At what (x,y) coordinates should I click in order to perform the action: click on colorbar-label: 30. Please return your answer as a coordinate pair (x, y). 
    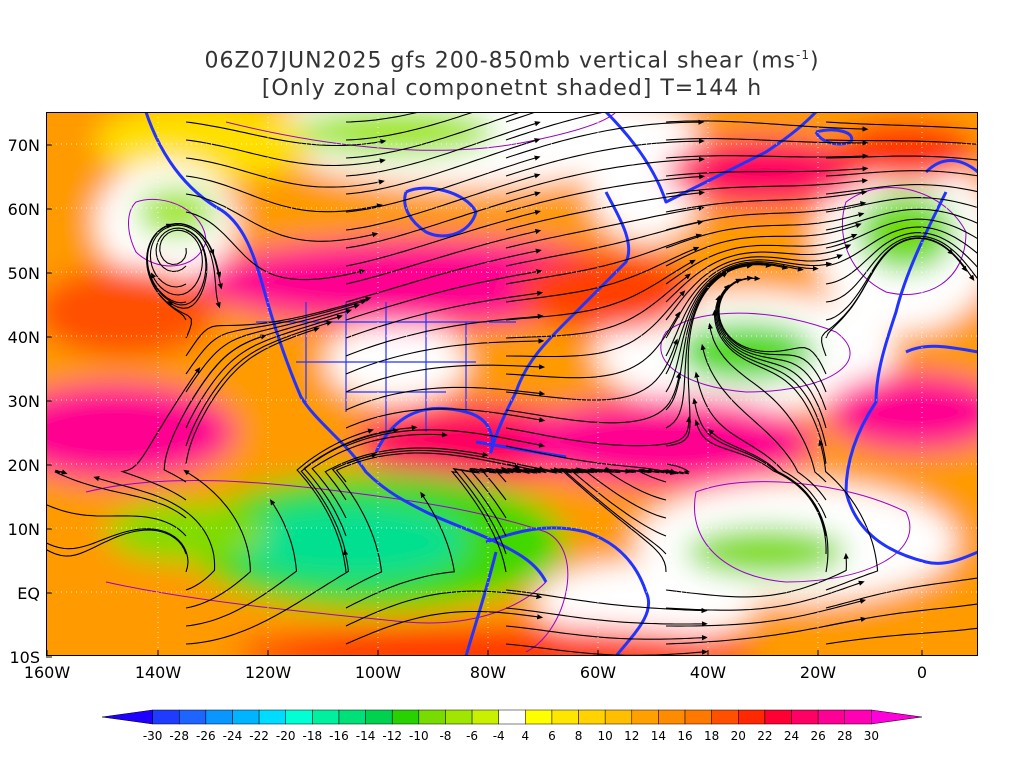
    Looking at the image, I should click on (871, 736).